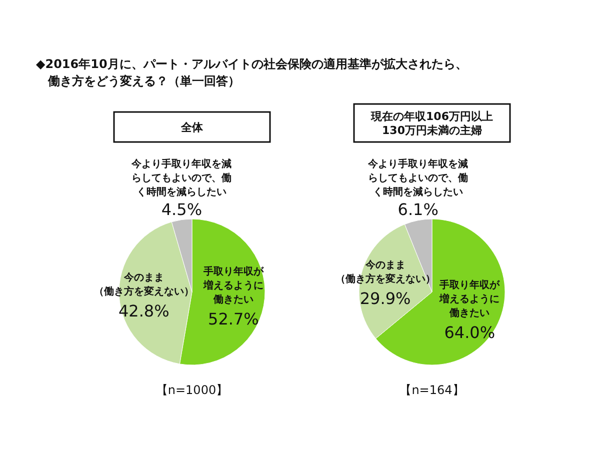 The height and width of the screenshot is (450, 600). What do you see at coordinates (469, 299) in the screenshot?
I see `slice-label: 手取り年収が増えるように働きたい` at bounding box center [469, 299].